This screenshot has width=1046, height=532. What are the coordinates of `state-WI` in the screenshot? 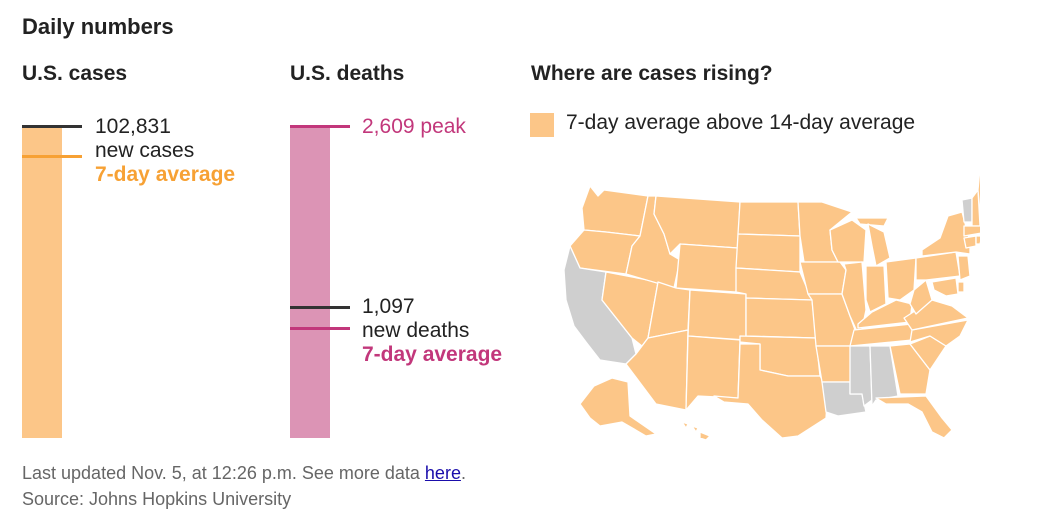 It's located at (848, 241).